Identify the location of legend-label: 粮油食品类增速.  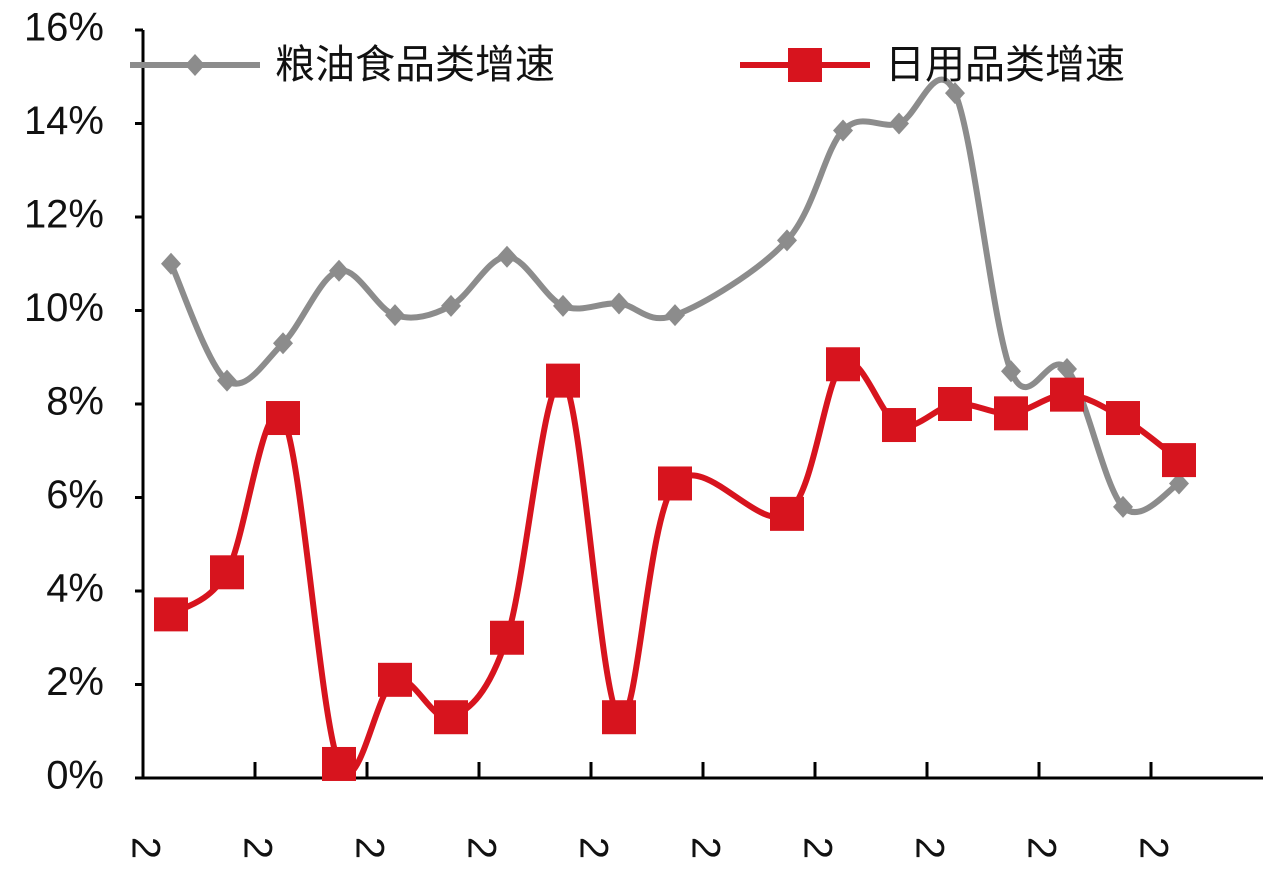
(415, 65).